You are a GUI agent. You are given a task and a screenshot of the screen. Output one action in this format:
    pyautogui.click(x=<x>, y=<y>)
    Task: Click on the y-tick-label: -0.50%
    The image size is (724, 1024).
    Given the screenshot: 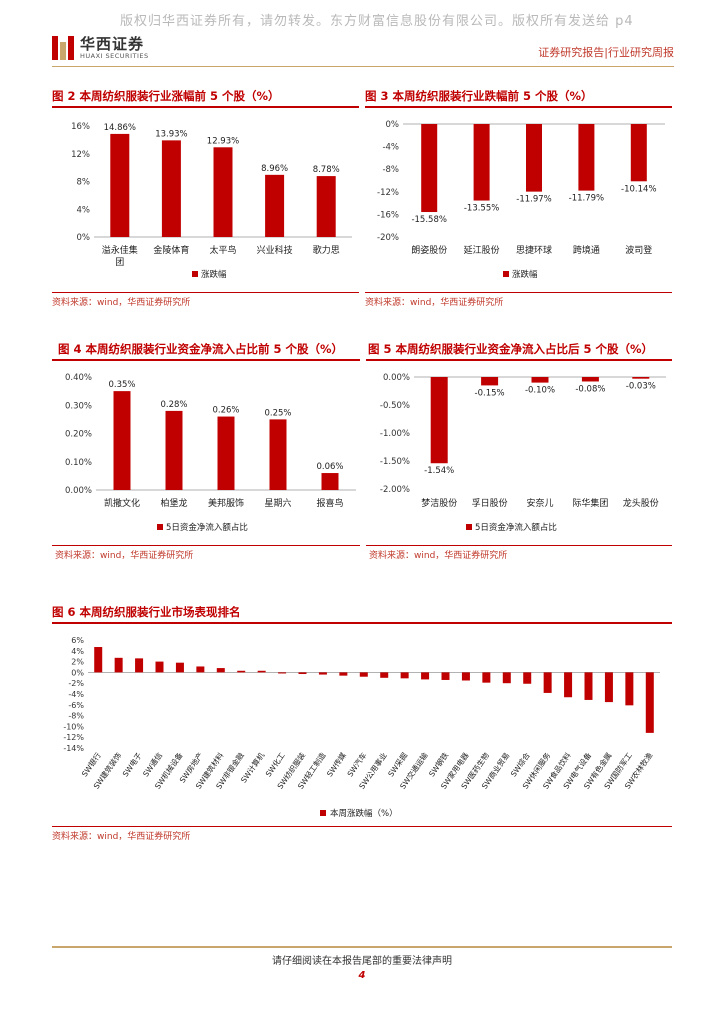 What is the action you would take?
    pyautogui.click(x=395, y=406)
    